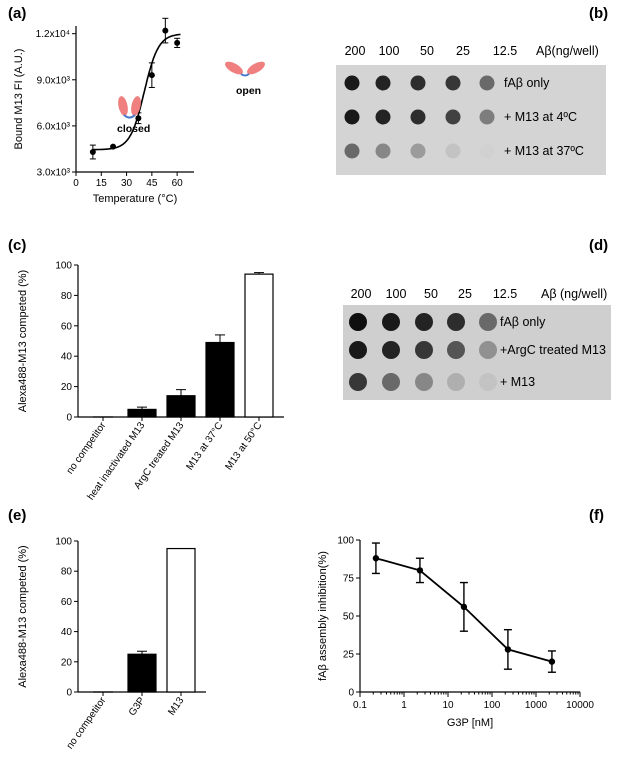  What do you see at coordinates (463, 51) in the screenshot?
I see `blot-header: 25` at bounding box center [463, 51].